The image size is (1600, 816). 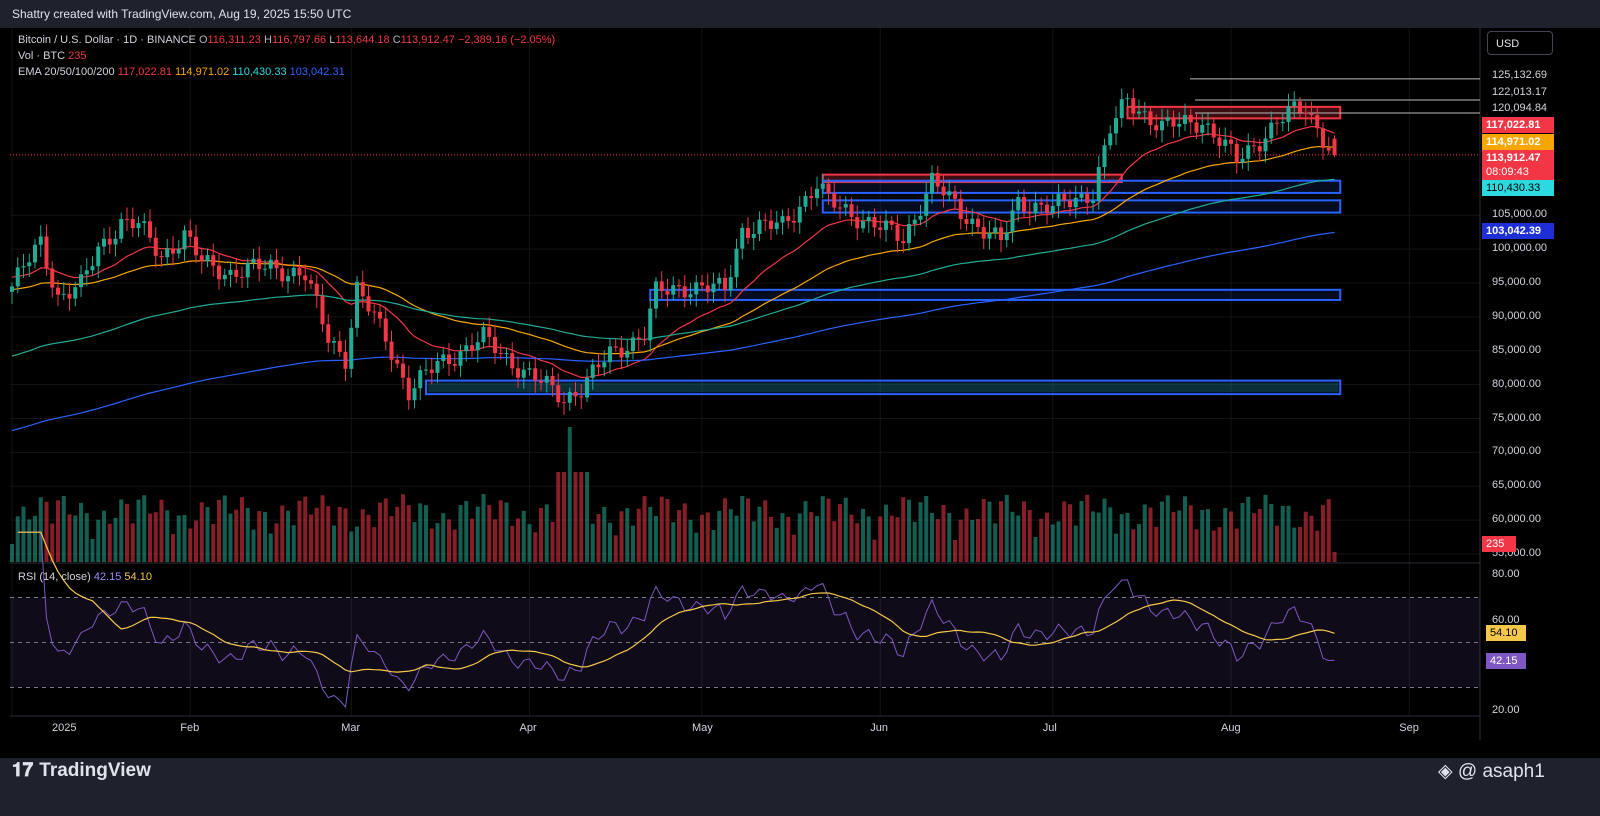 What do you see at coordinates (107, 40) in the screenshot?
I see `symbol-name: Bitcoin / U.S. Dollar · 1D · BINANCE` at bounding box center [107, 40].